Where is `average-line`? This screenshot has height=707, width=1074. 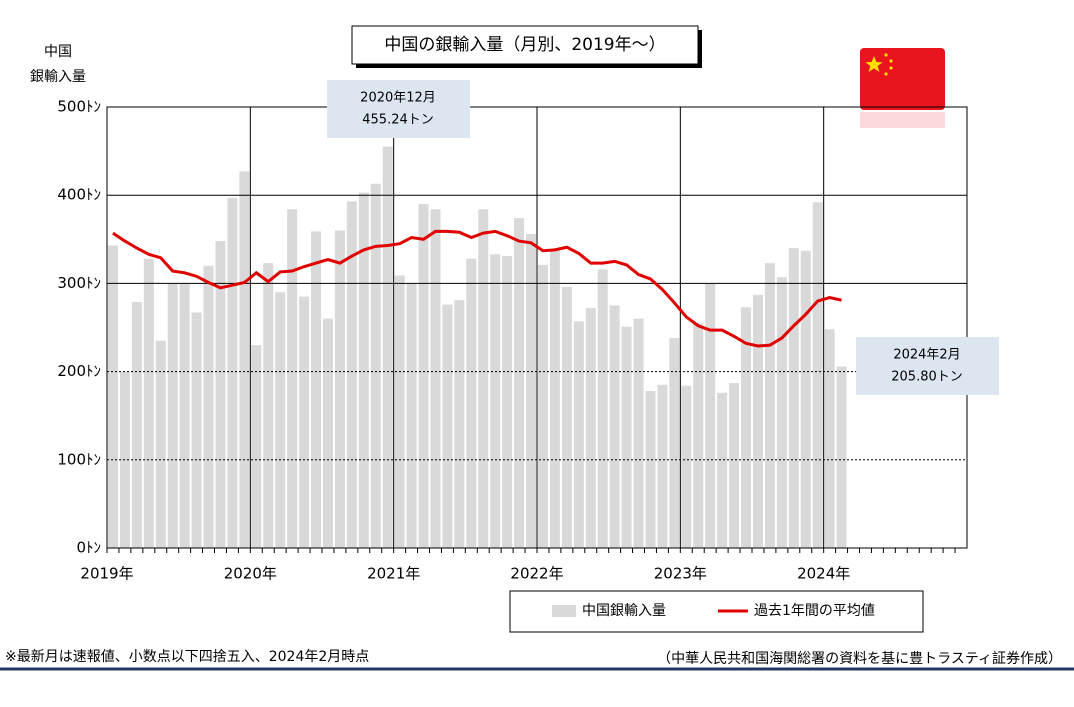 average-line is located at coordinates (477, 288).